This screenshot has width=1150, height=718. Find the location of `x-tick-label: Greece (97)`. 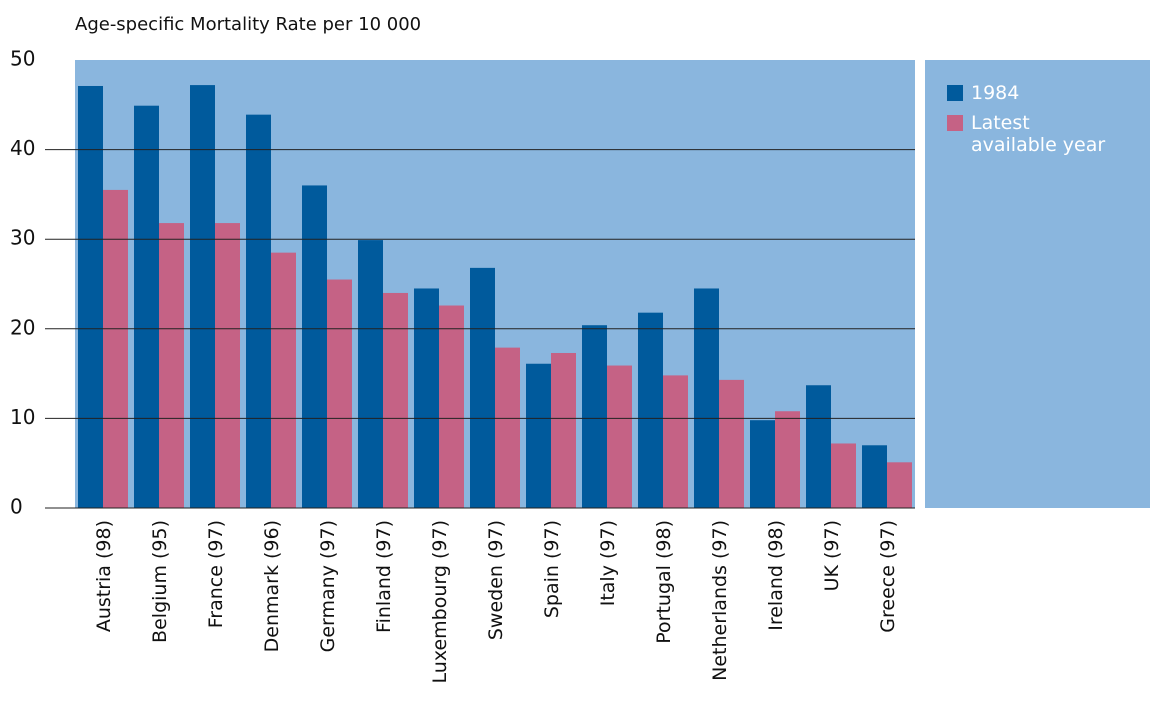

x-tick-label: Greece (97) is located at coordinates (888, 576).